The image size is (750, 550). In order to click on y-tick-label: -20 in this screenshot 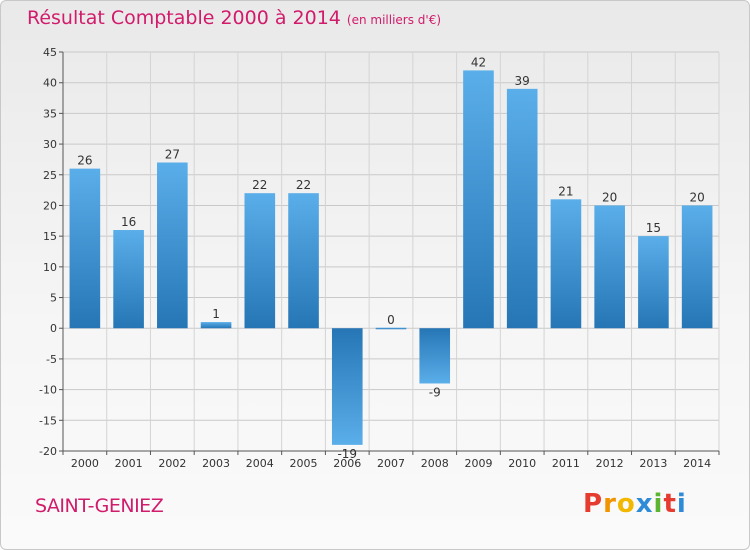, I will do `click(48, 451)`.